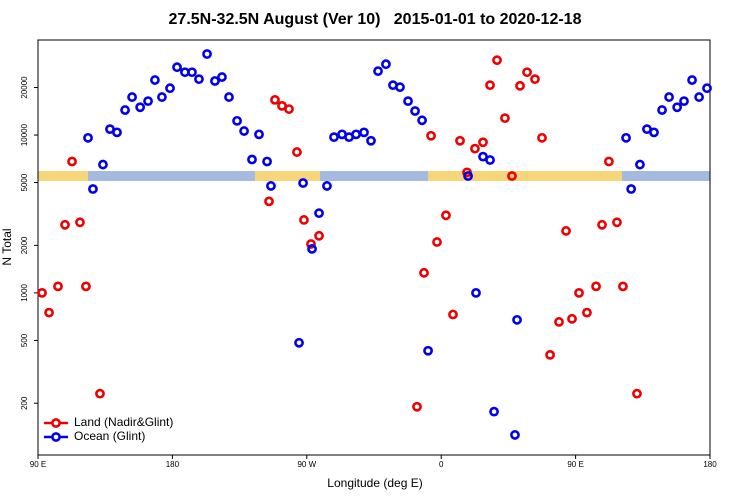 The width and height of the screenshot is (750, 500). What do you see at coordinates (441, 464) in the screenshot?
I see `x-tick-label: 0` at bounding box center [441, 464].